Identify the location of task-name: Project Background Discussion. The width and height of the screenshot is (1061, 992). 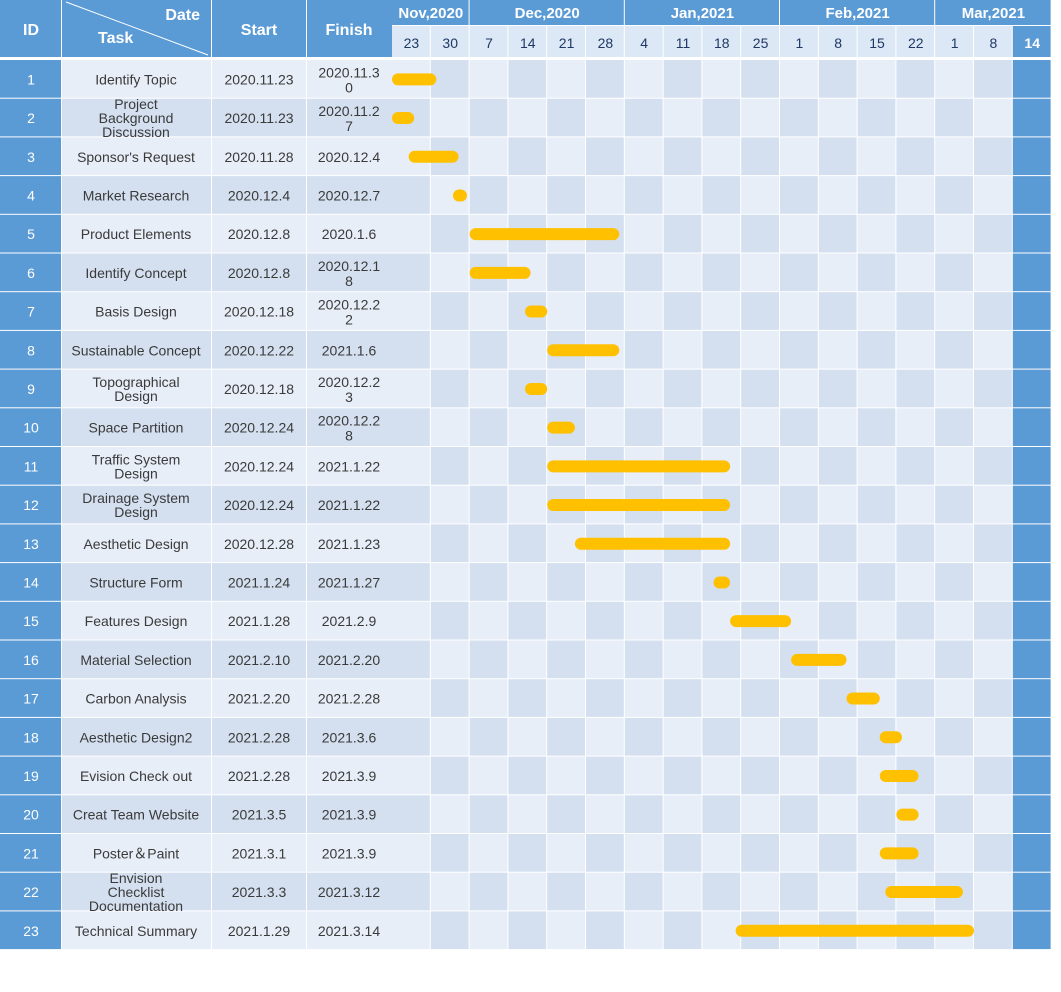
(136, 118).